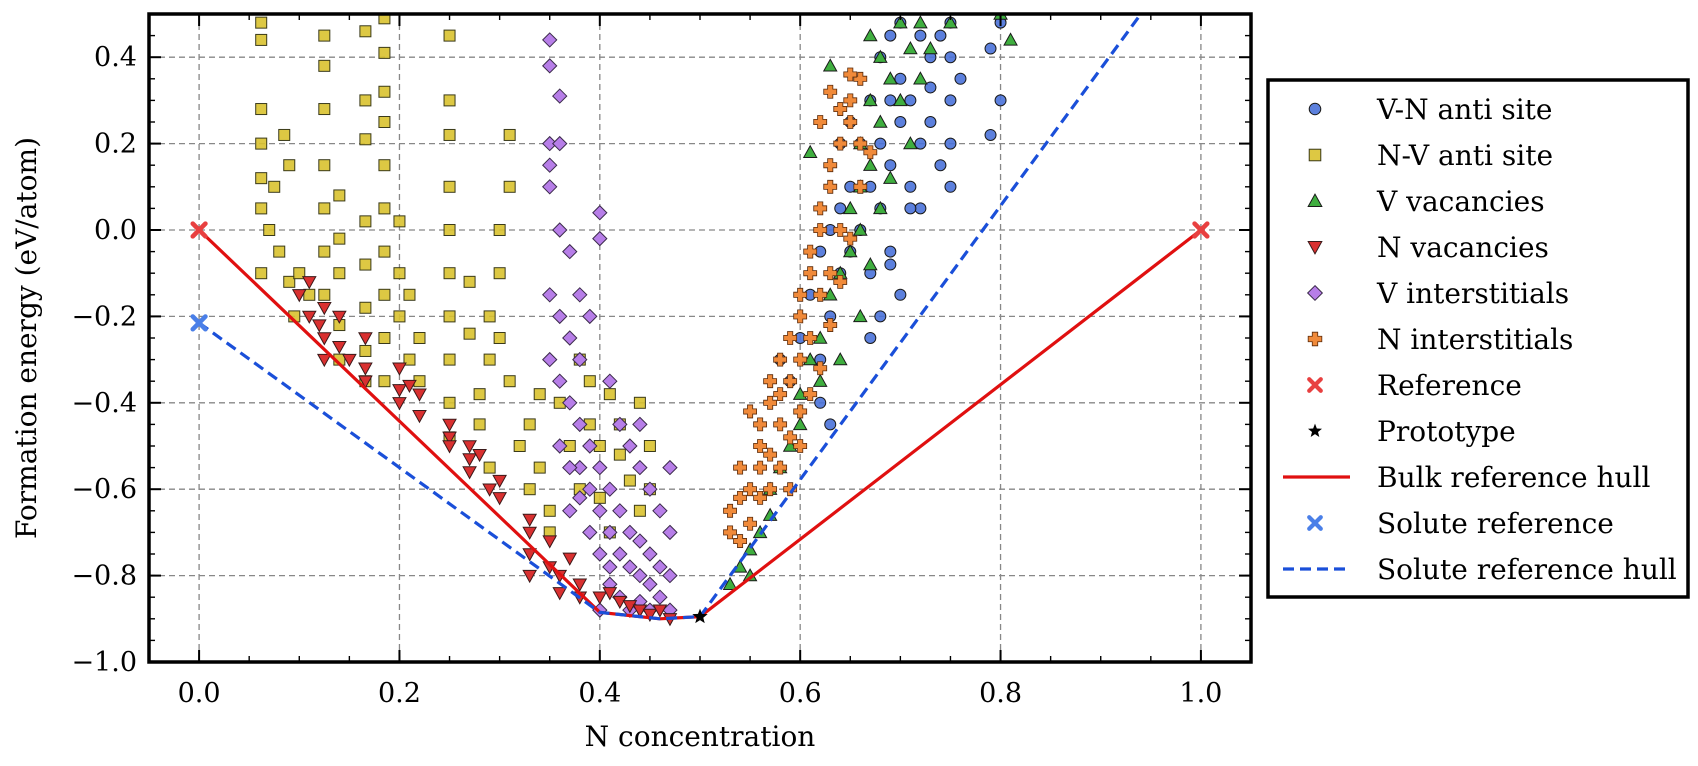  What do you see at coordinates (700, 736) in the screenshot?
I see `x-axis-title: N concentration` at bounding box center [700, 736].